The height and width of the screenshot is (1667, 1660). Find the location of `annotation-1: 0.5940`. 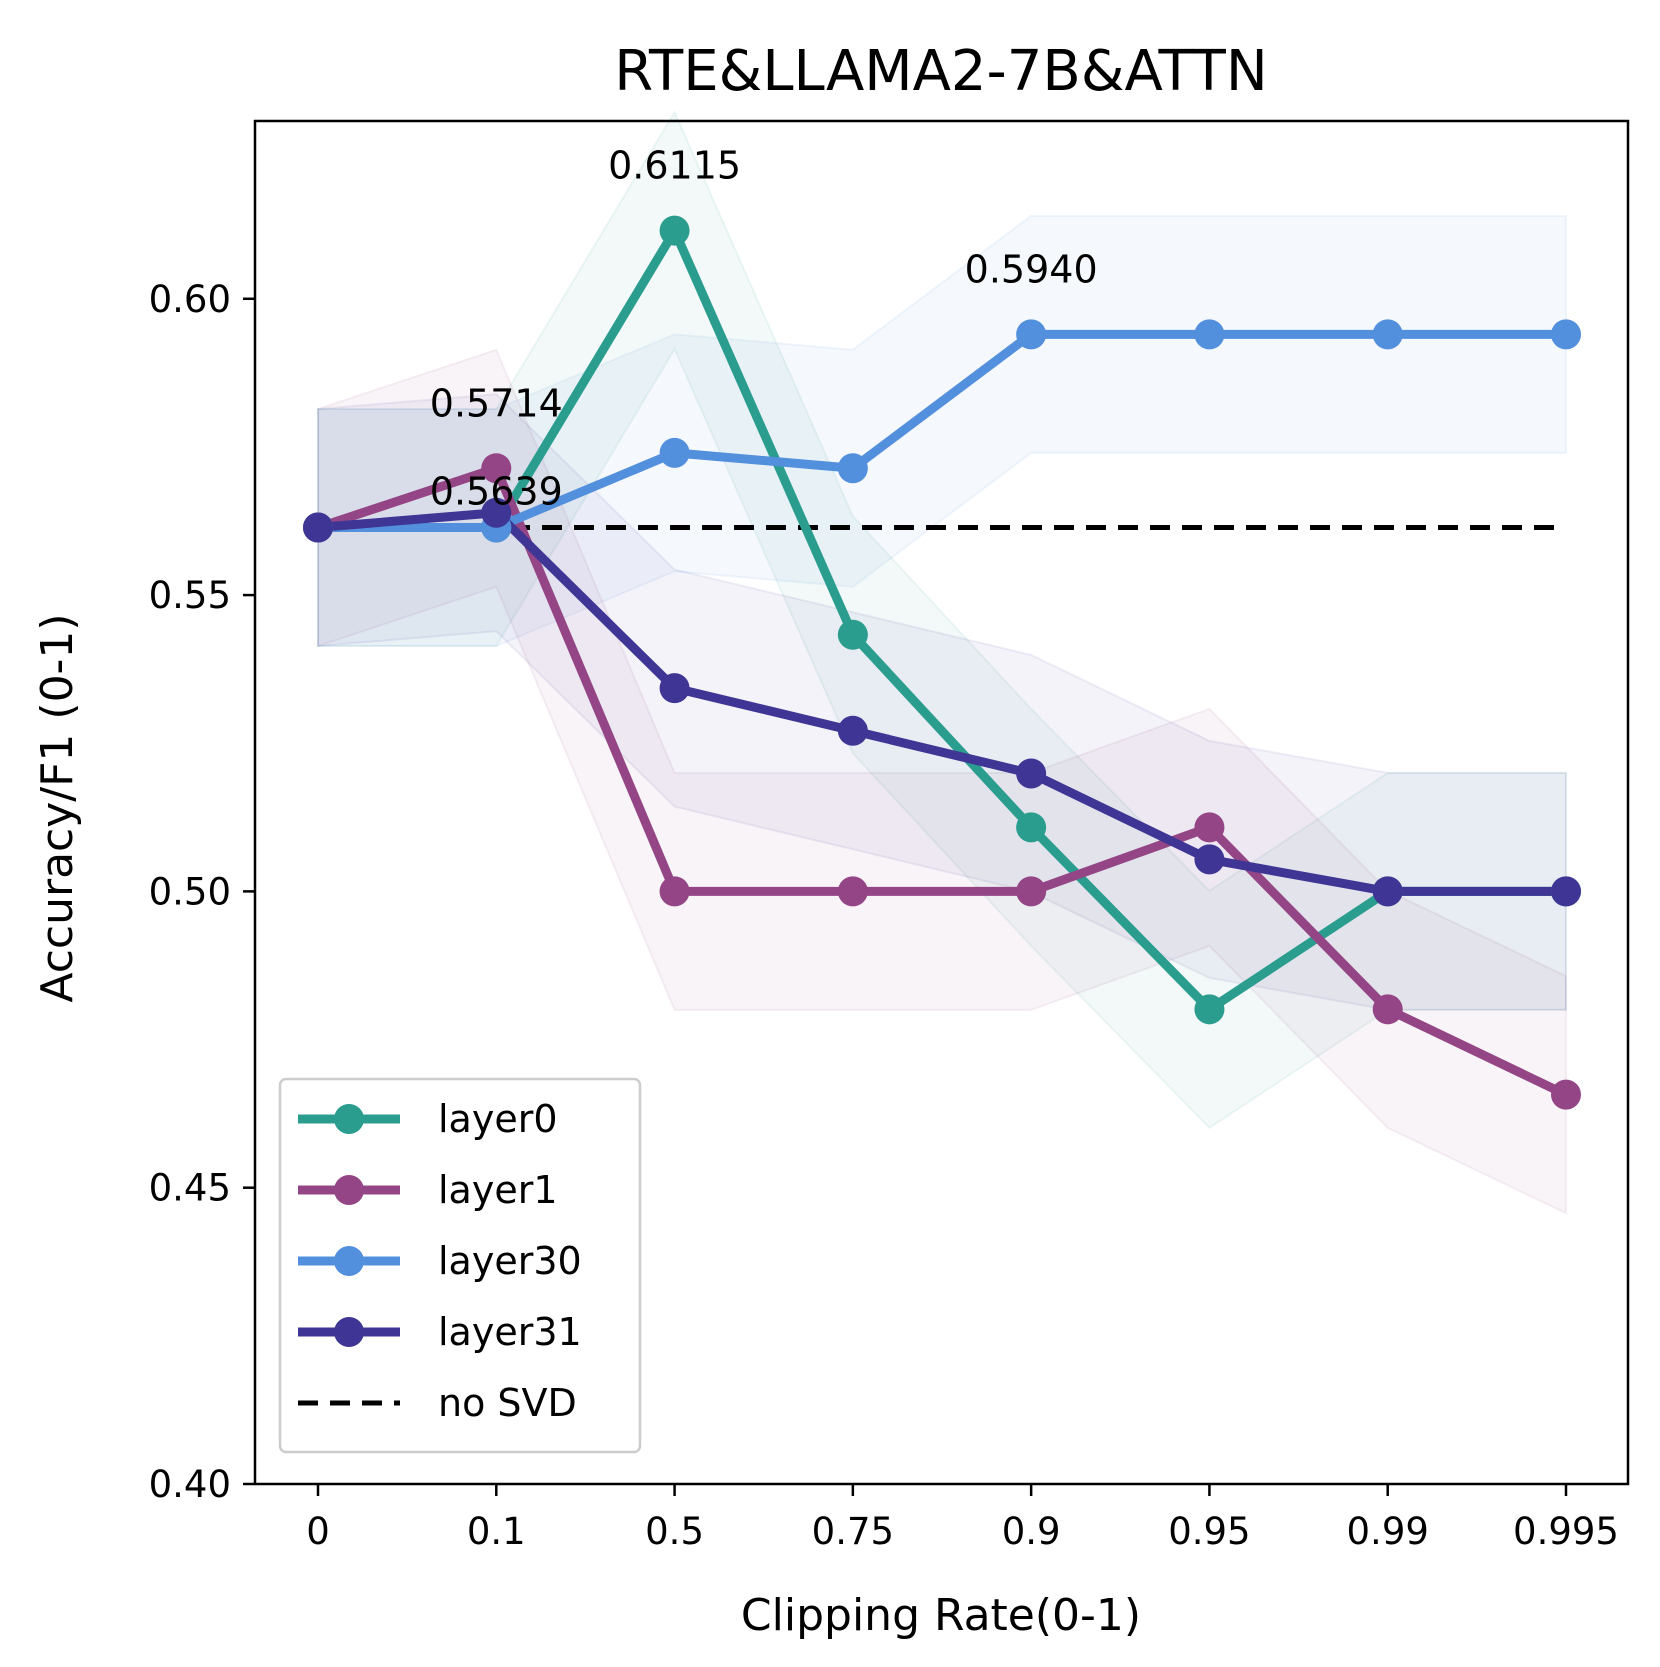

annotation-1: 0.5940 is located at coordinates (1031, 269).